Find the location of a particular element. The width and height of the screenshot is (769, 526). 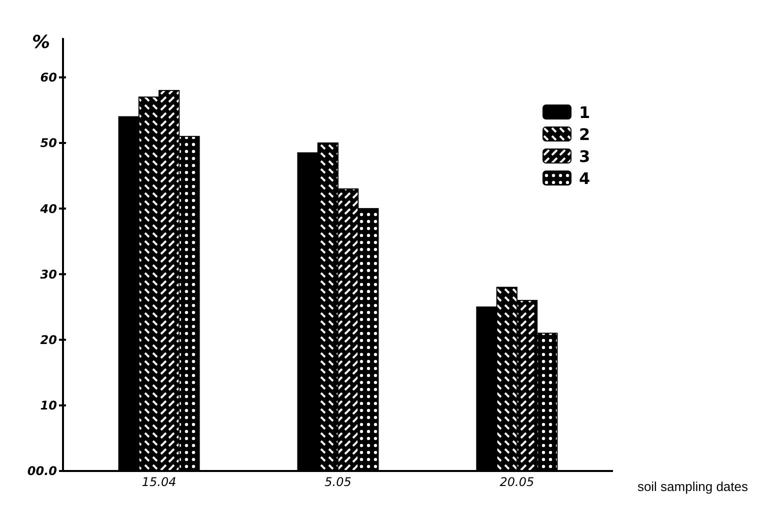

y-tick-label: 60 is located at coordinates (48, 77).